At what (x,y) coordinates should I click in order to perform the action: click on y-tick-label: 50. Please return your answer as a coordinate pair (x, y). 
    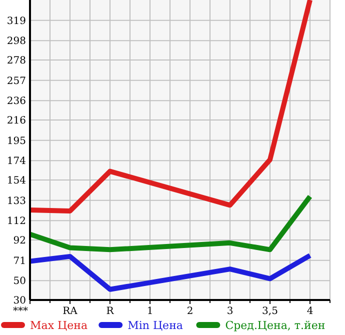
    Looking at the image, I should click on (19, 282).